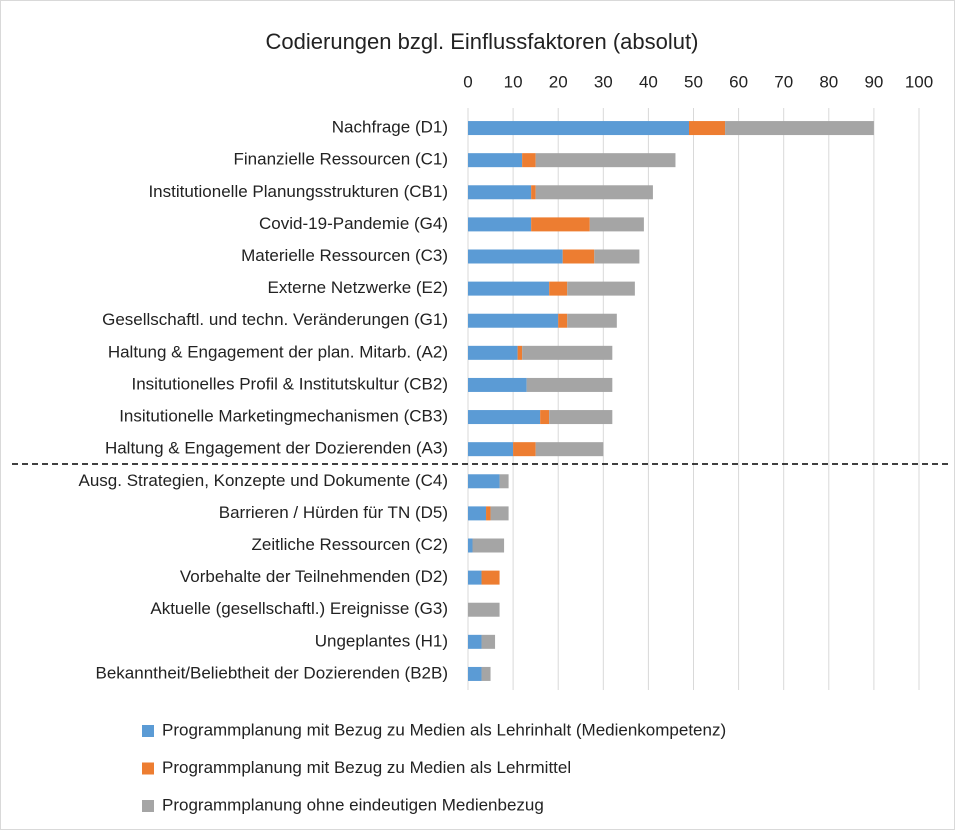 The image size is (955, 835). What do you see at coordinates (358, 287) in the screenshot?
I see `y-tick-label: Externe Netzwerke (E2)` at bounding box center [358, 287].